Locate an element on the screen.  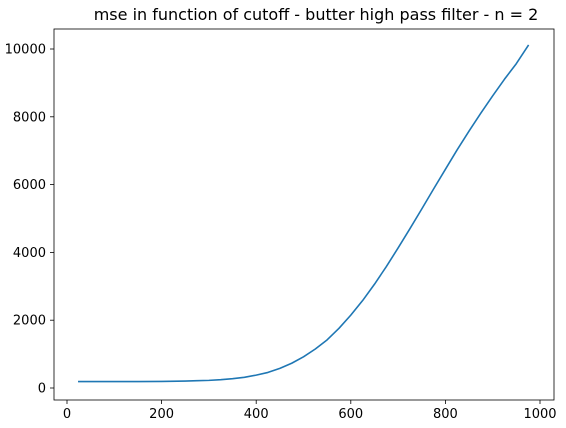
y-tick-label: 0 is located at coordinates (42, 389).